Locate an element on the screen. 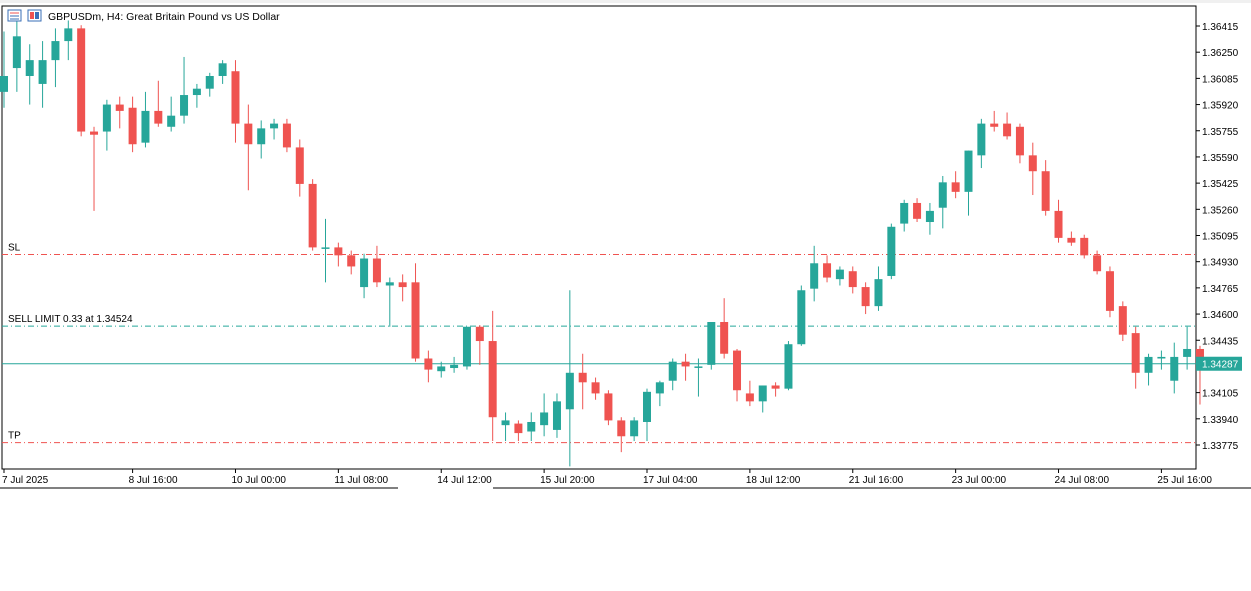  y-tick-label: 1.34765 is located at coordinates (1220, 289).